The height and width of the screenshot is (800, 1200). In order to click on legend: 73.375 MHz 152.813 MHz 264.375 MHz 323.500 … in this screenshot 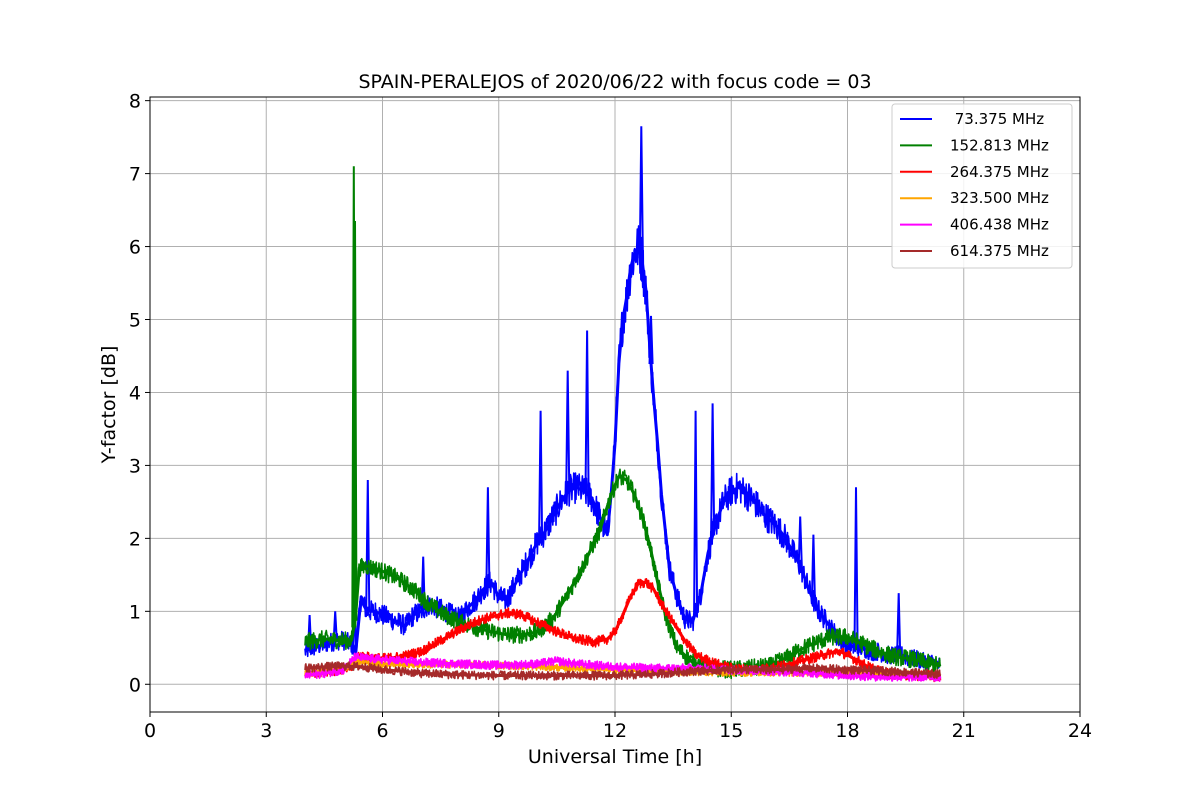, I will do `click(982, 186)`.